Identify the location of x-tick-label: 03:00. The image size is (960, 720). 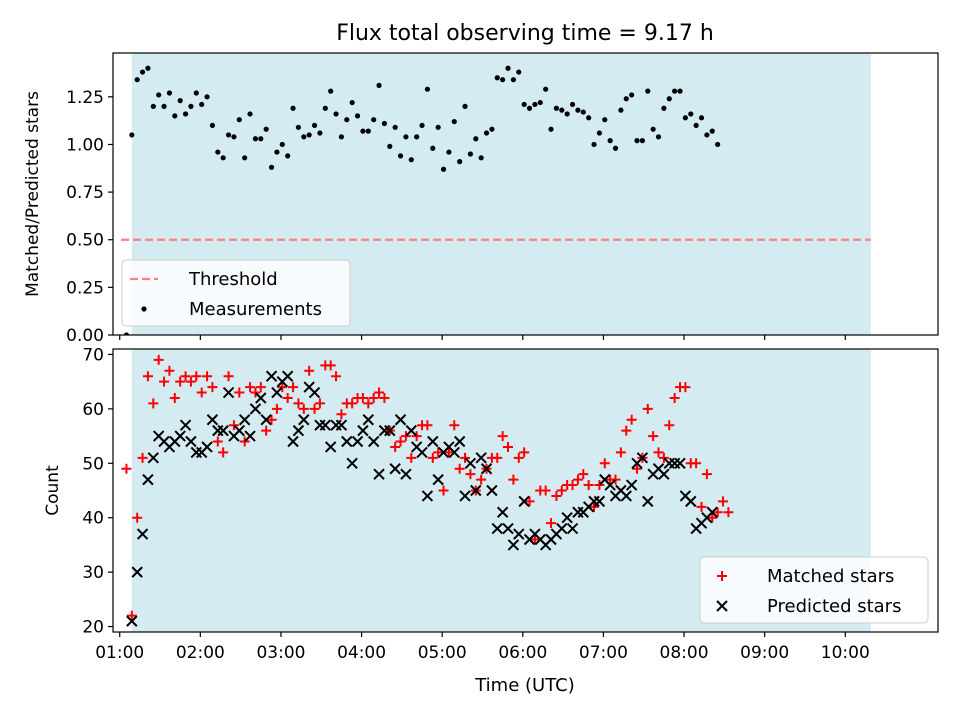
(280, 653).